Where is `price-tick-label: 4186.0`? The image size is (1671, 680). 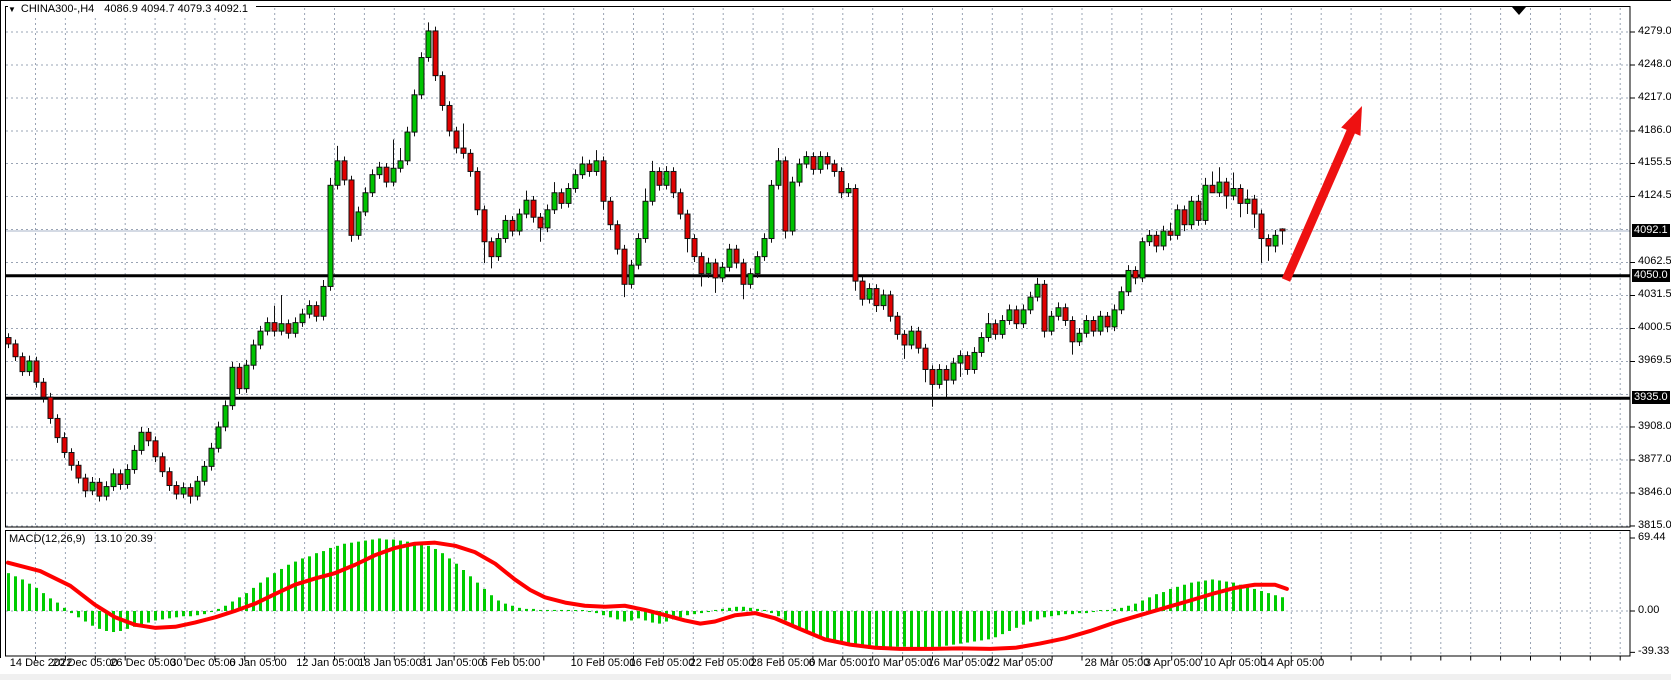 price-tick-label: 4186.0 is located at coordinates (1654, 130).